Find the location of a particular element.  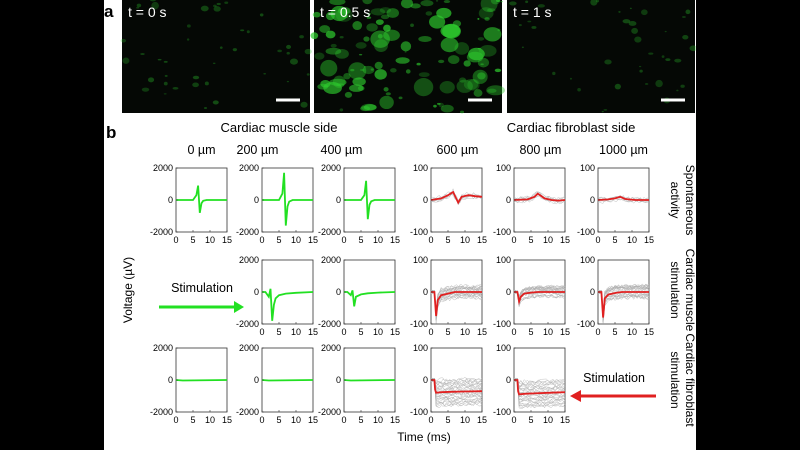

y-tick-label: 100 is located at coordinates (503, 348).